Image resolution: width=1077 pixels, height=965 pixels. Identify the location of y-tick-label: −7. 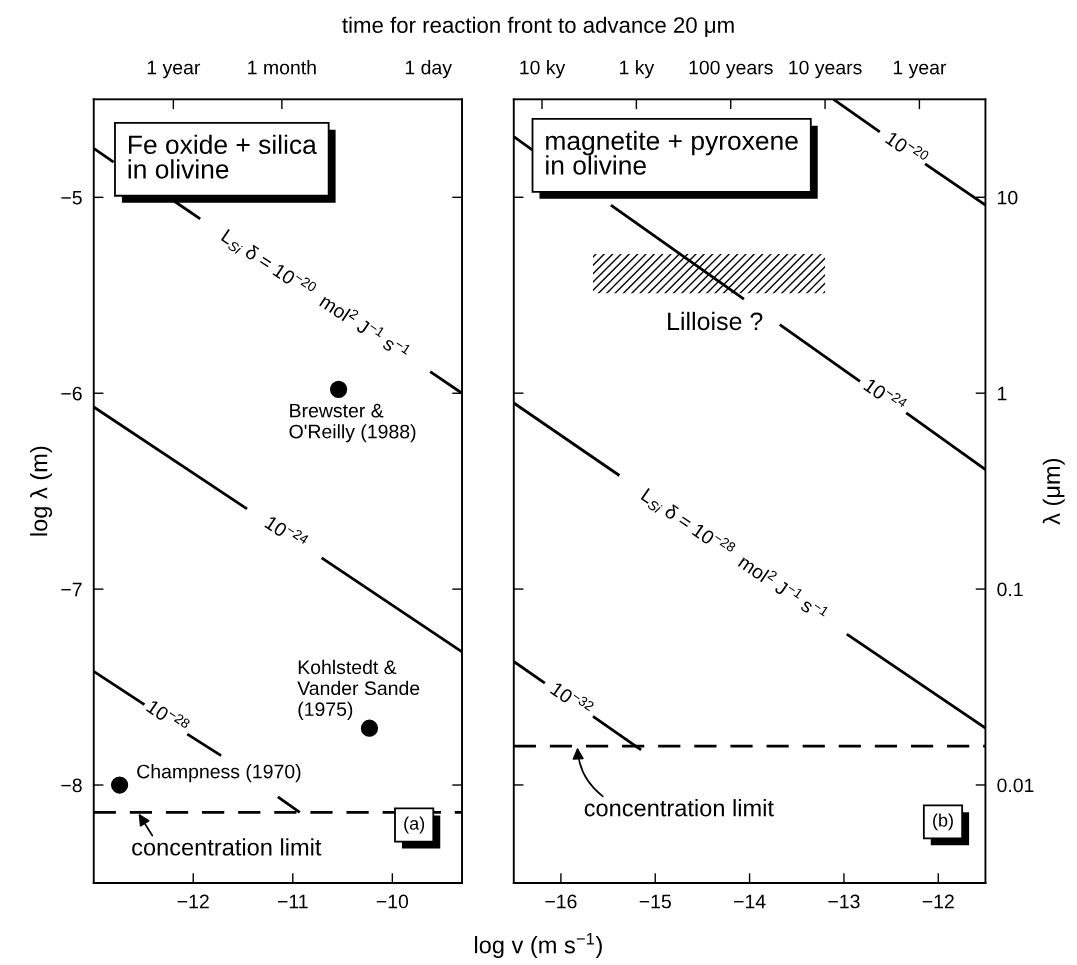
(71, 589).